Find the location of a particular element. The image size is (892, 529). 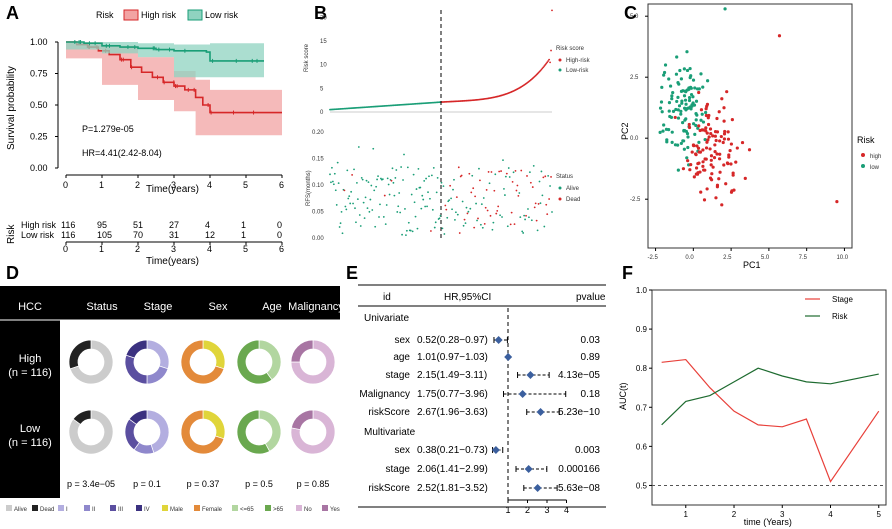

pca-y-tick-label: 2.5 is located at coordinates (634, 78).